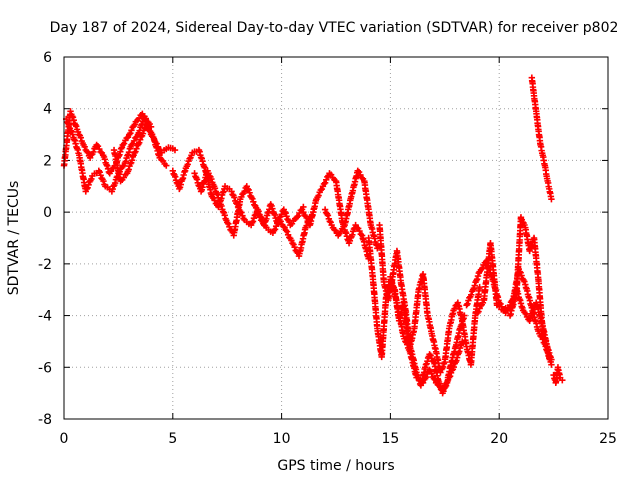 This screenshot has height=480, width=640. I want to click on y-tick-label: 0, so click(47, 213).